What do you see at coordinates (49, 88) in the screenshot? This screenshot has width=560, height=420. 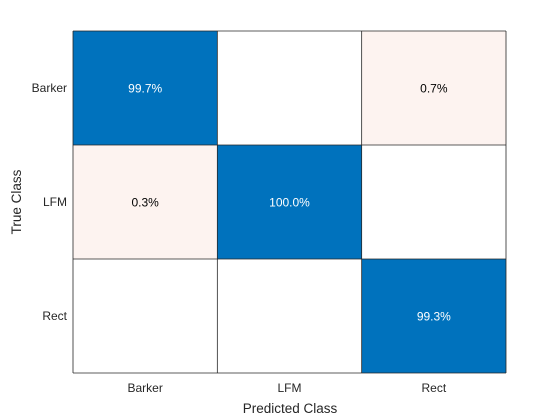 I see `y-tick-label: Barker` at bounding box center [49, 88].